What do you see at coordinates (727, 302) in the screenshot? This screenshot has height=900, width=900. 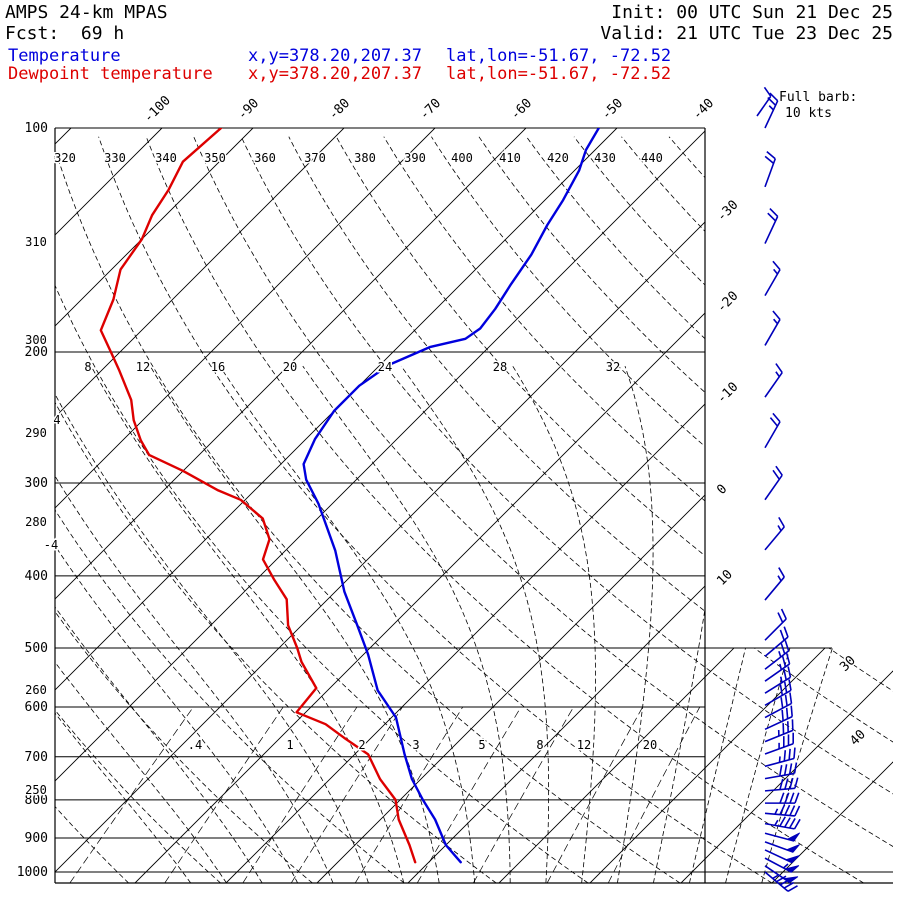 I see `svg-text: -20` at bounding box center [727, 302].